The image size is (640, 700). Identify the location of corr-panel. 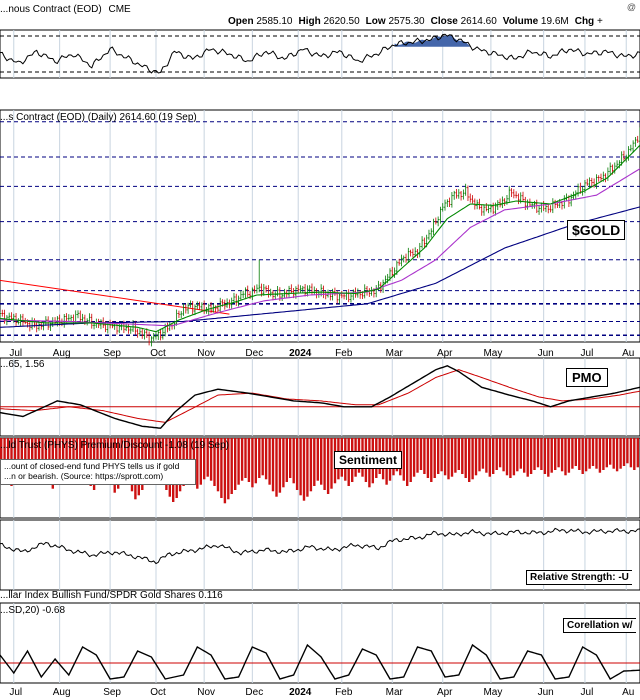
(320, 643).